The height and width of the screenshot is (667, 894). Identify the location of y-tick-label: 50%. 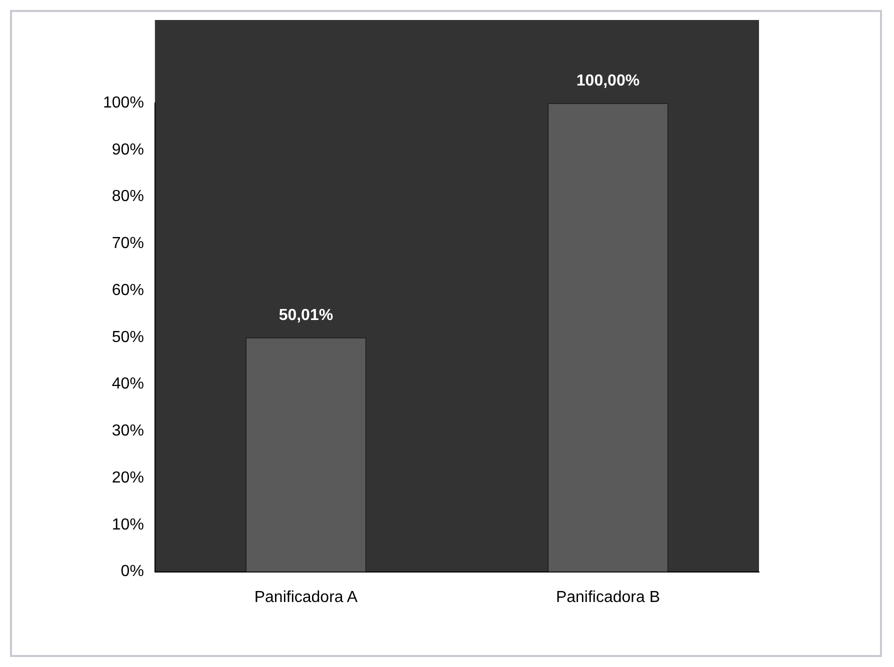
(128, 337).